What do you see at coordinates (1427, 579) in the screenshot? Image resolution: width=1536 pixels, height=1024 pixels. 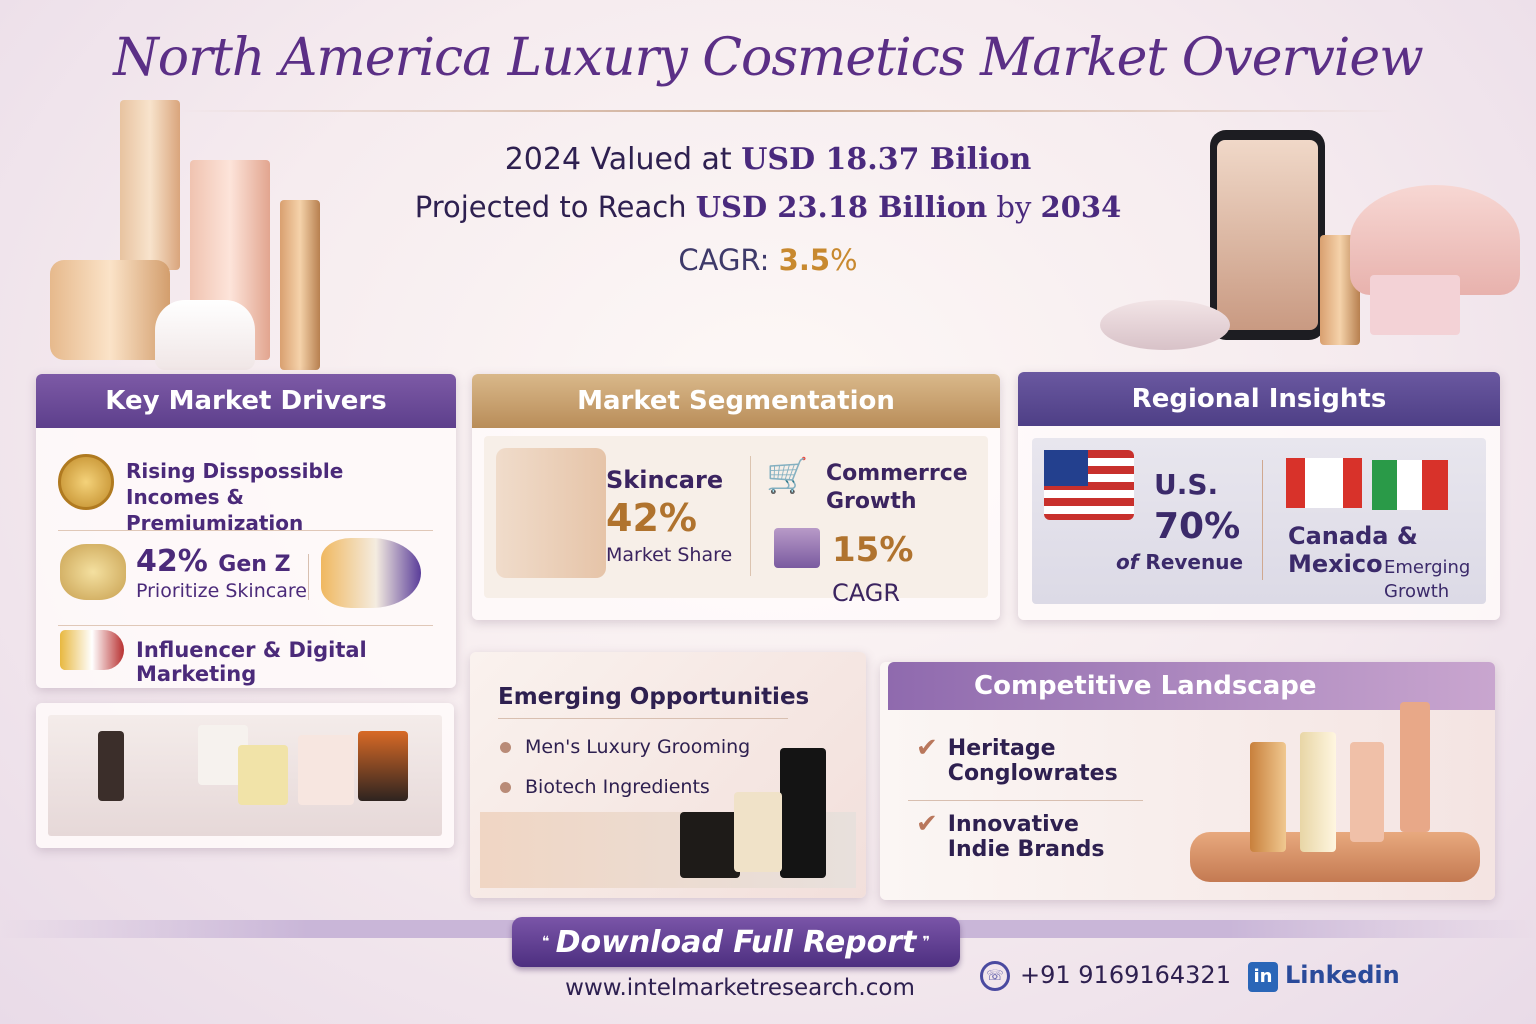 I see `canada-mexico-sub: Emerging Growth` at bounding box center [1427, 579].